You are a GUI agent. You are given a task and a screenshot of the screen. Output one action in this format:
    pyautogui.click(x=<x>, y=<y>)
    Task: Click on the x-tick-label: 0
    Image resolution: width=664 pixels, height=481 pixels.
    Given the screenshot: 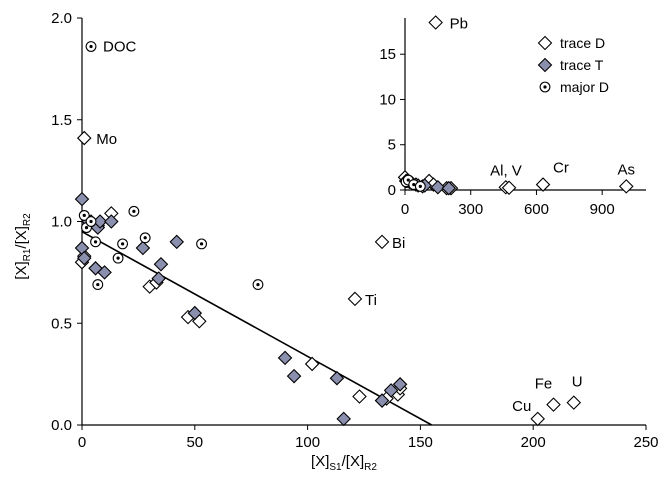 What is the action you would take?
    pyautogui.click(x=82, y=442)
    